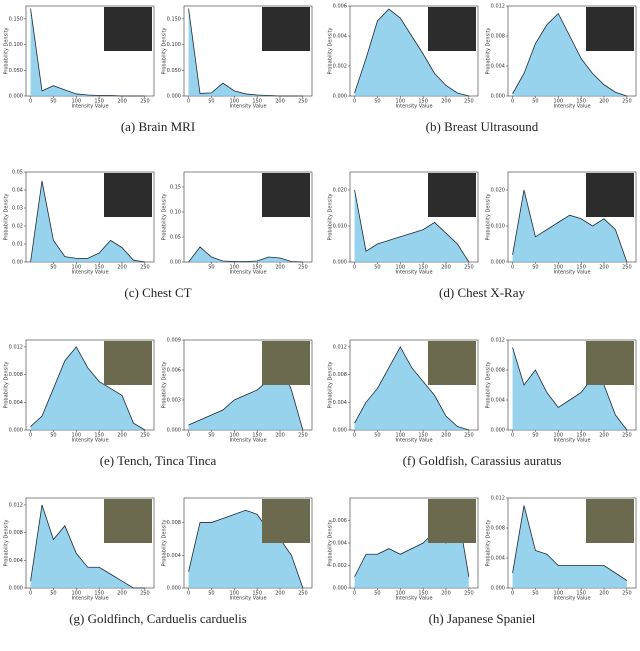 This screenshot has width=640, height=651. Describe the element at coordinates (157, 292) in the screenshot. I see `figure-caption: (c) Chest CT` at that location.